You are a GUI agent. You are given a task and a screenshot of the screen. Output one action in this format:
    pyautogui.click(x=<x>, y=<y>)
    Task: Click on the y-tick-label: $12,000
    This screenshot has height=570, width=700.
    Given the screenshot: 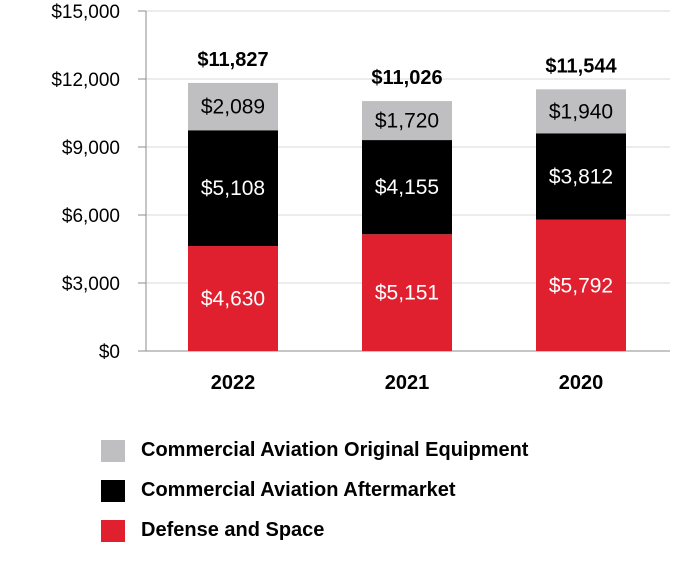 What is the action you would take?
    pyautogui.click(x=85, y=80)
    